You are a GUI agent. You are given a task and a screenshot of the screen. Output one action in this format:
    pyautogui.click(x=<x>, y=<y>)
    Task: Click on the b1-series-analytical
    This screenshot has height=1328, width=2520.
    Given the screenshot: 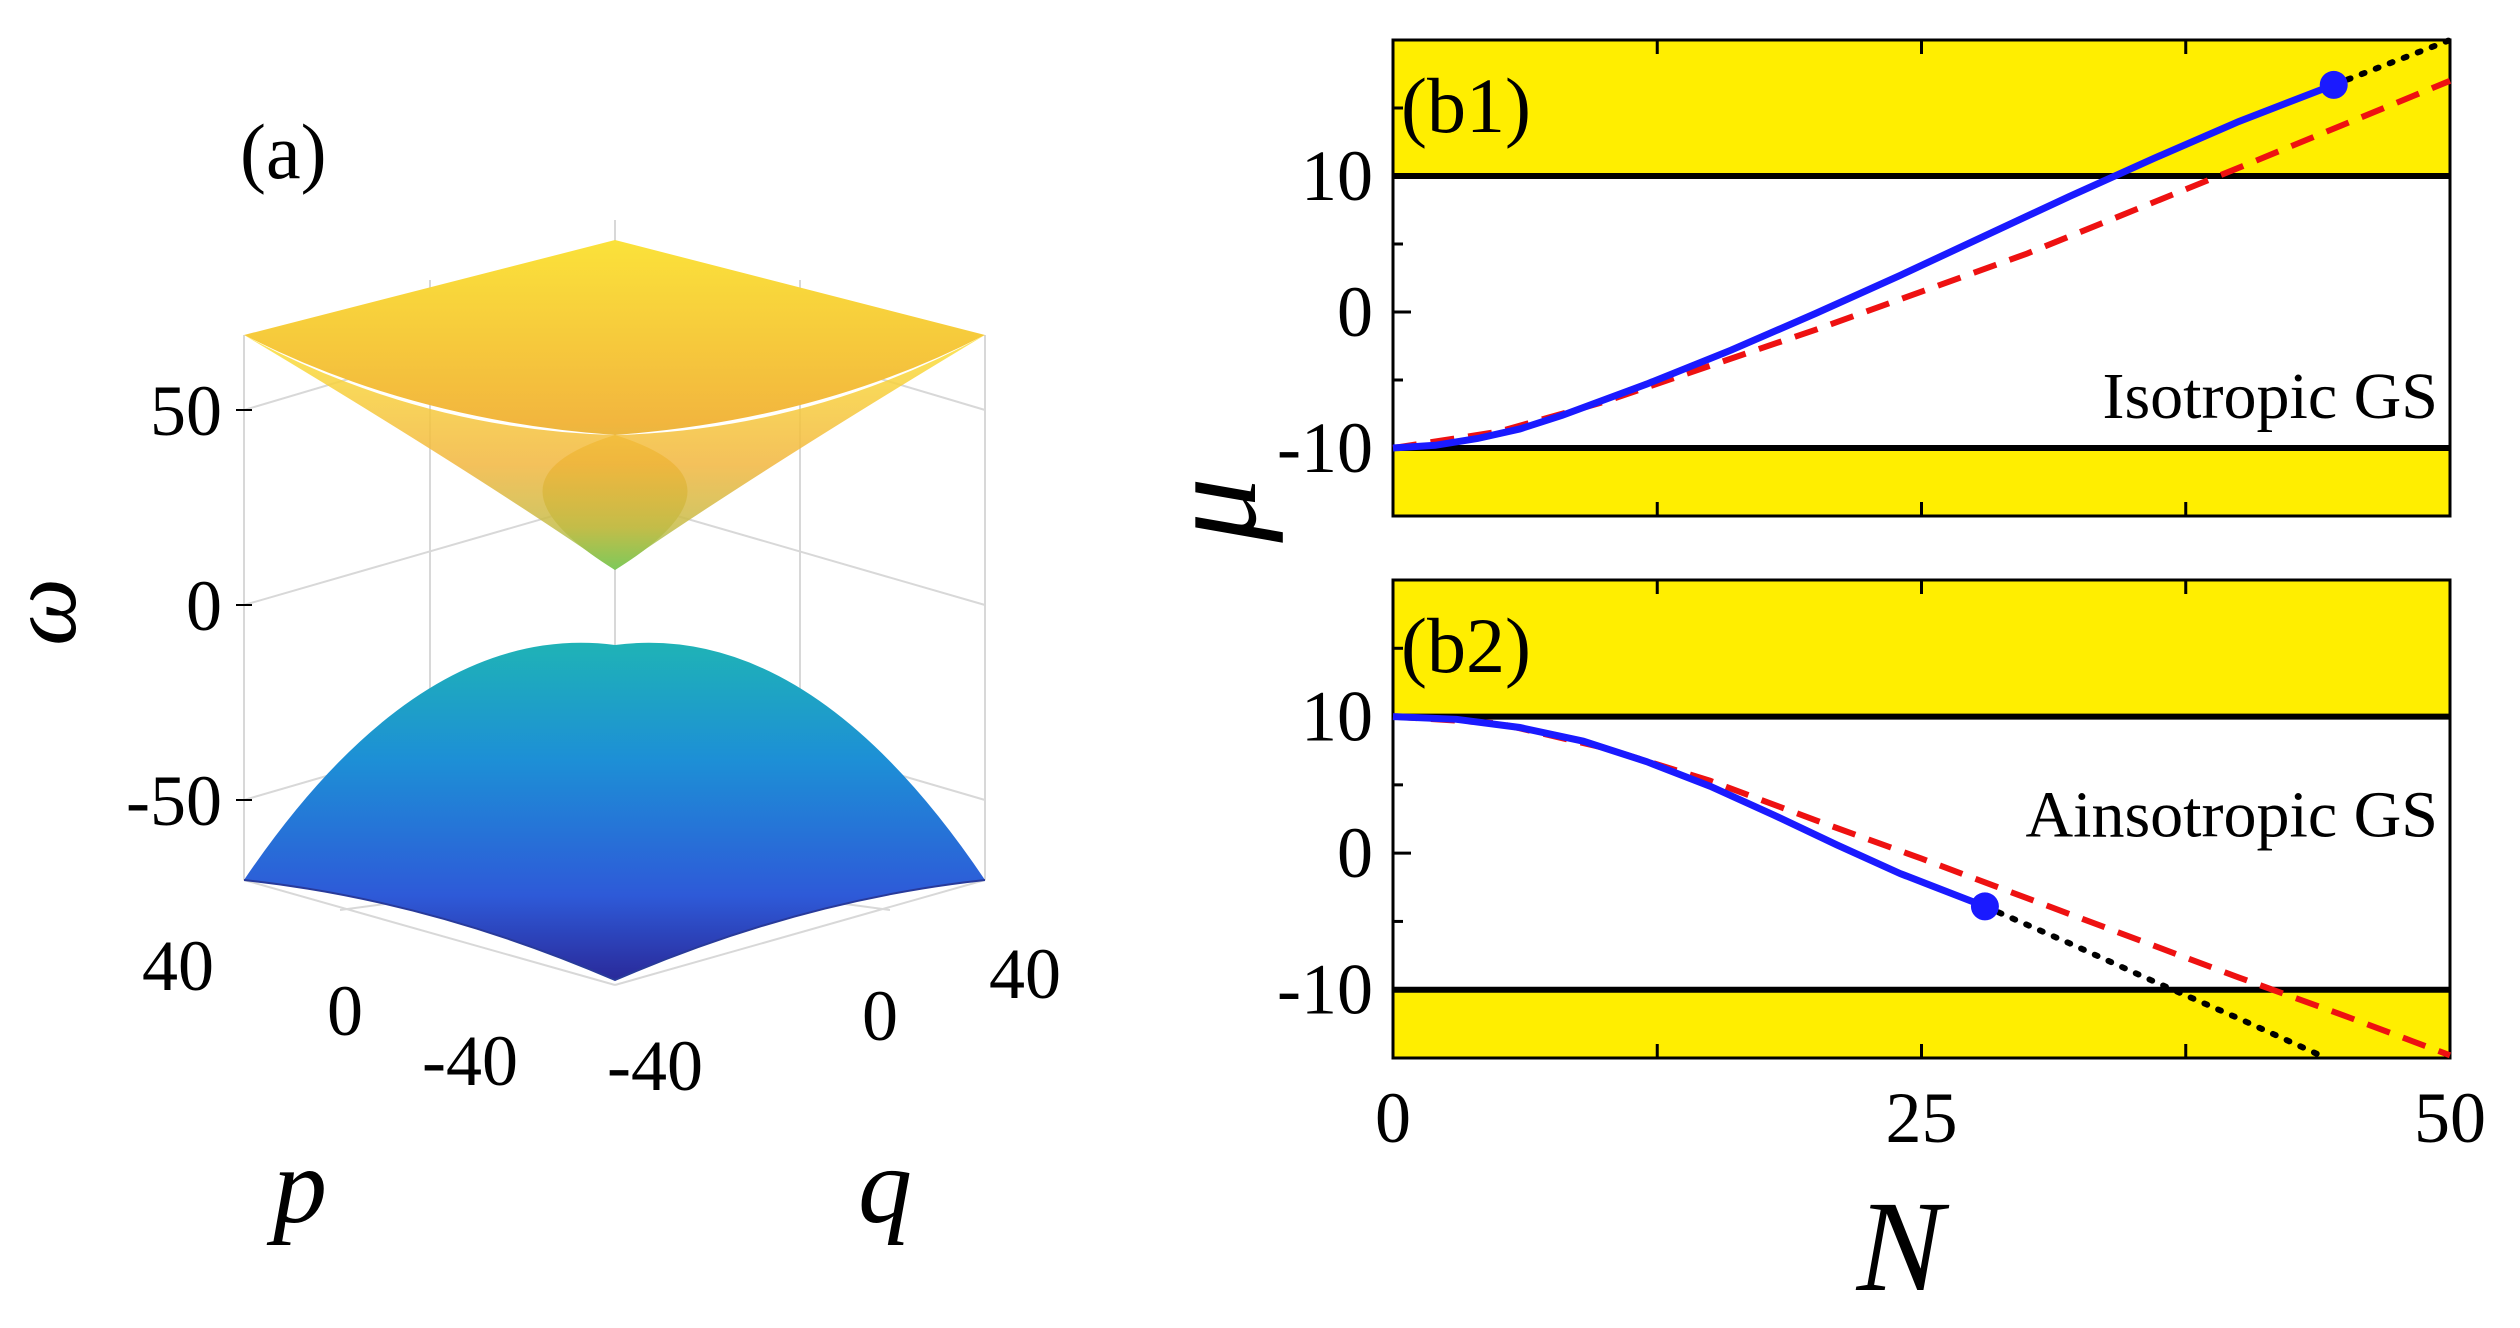 What is the action you would take?
    pyautogui.click(x=1922, y=264)
    